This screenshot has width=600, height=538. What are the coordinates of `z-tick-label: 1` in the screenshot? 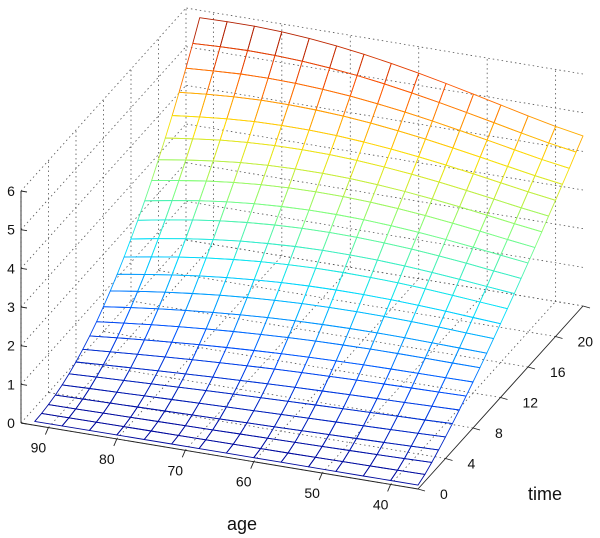 It's located at (11, 384).